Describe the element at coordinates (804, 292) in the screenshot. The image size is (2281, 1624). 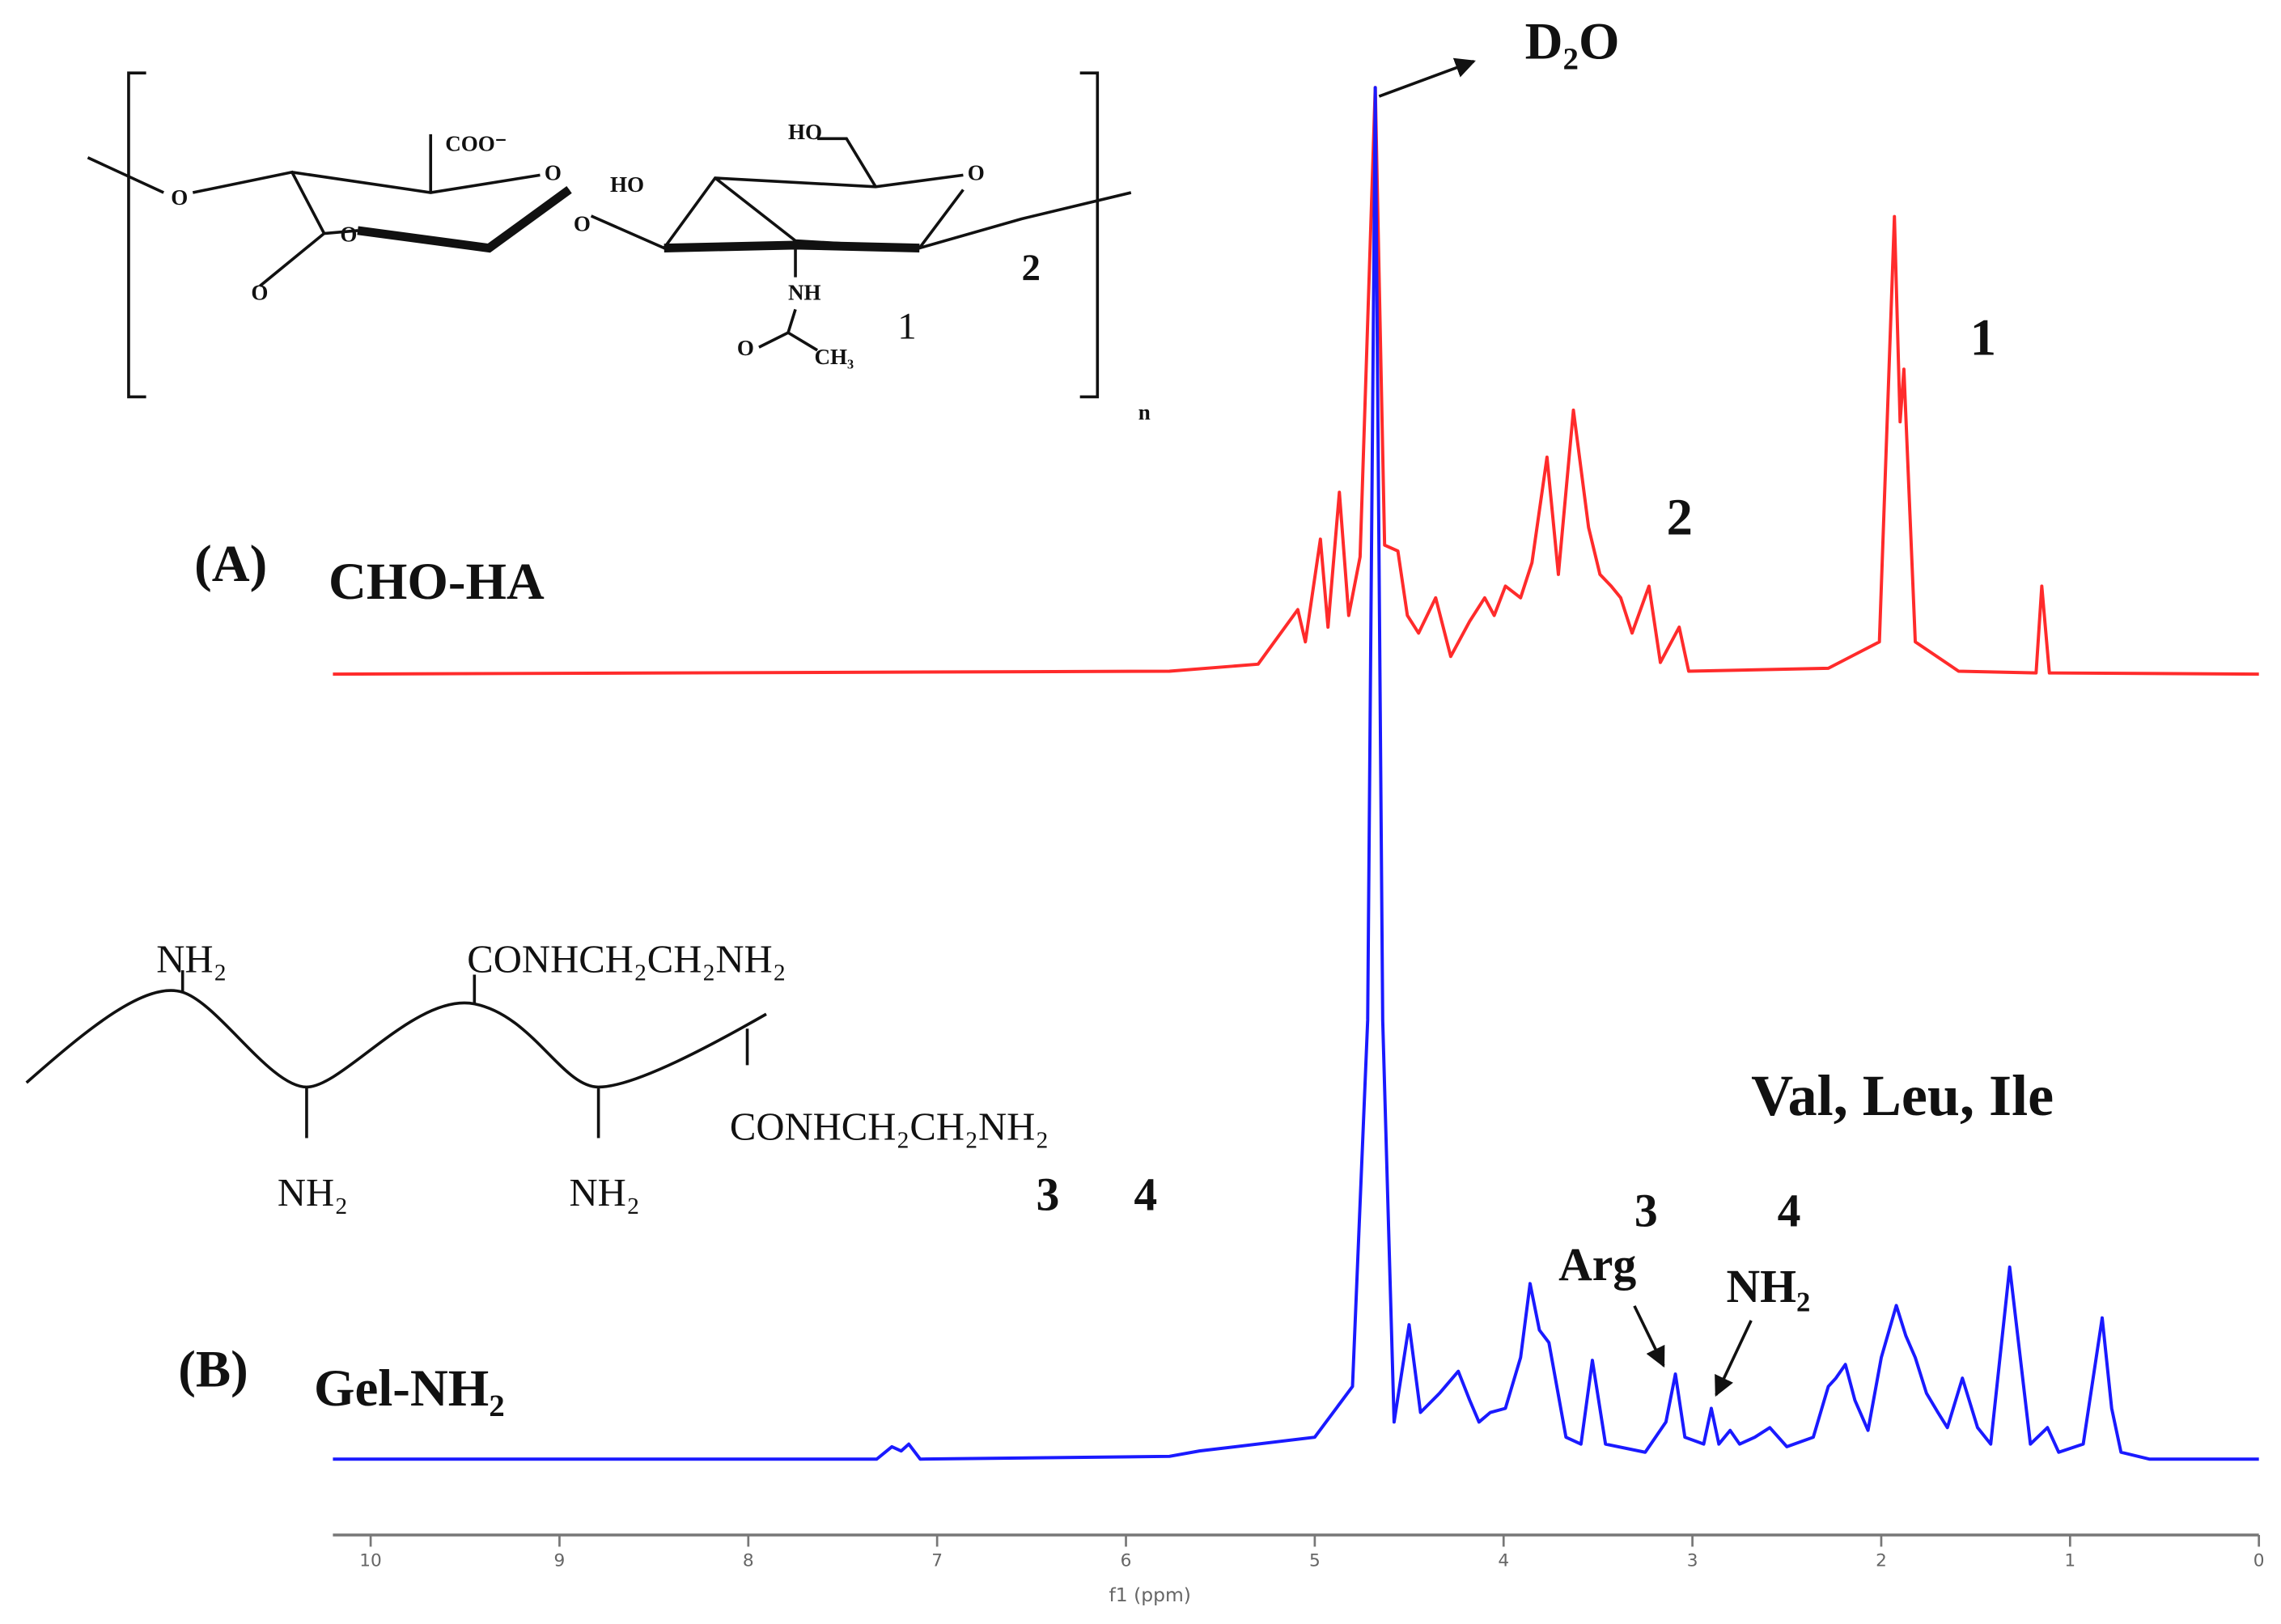
I see `atom-label: NH` at that location.